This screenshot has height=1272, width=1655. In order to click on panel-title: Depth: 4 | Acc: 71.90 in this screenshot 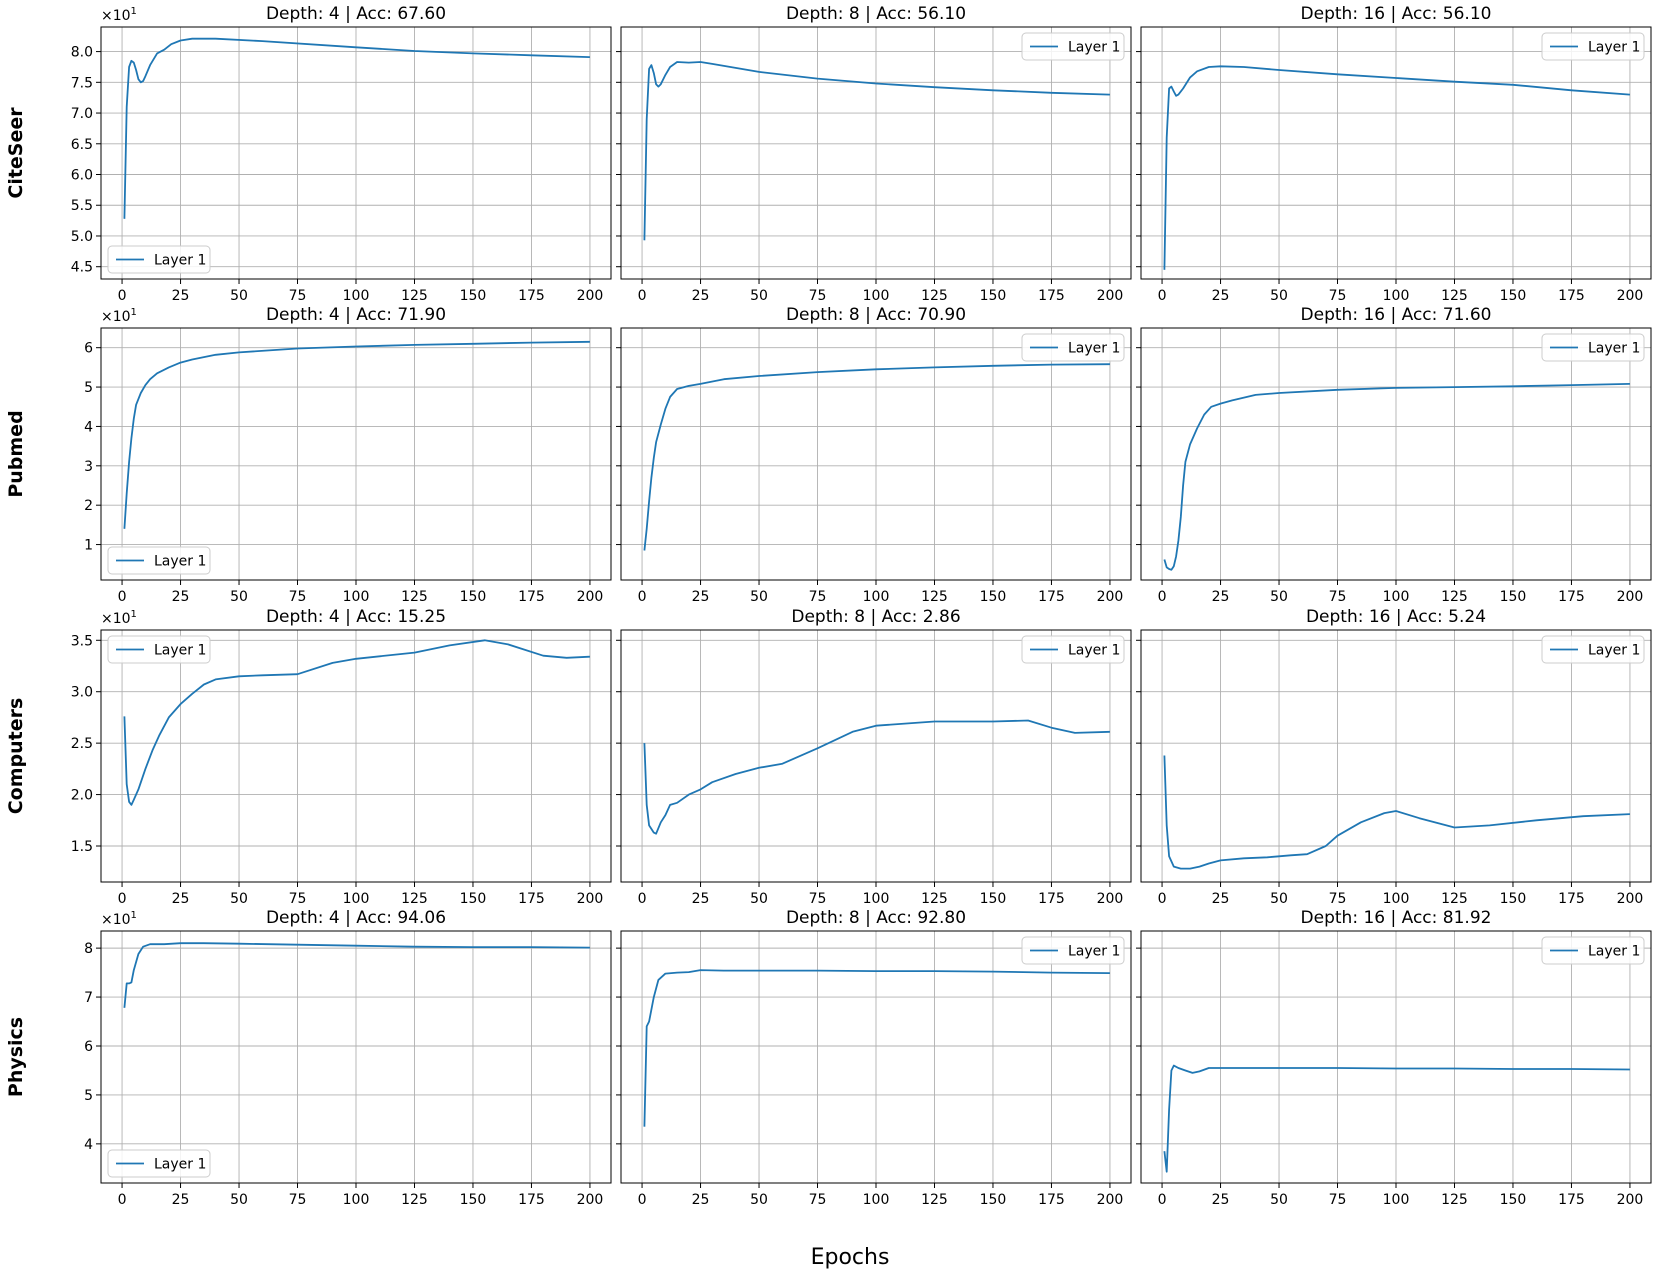, I will do `click(356, 315)`.